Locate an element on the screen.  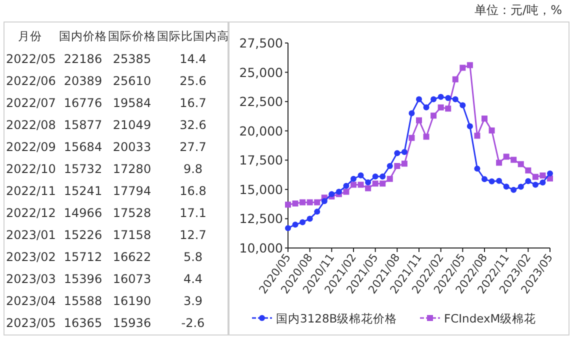
data-label: 15226 is located at coordinates (83, 235).